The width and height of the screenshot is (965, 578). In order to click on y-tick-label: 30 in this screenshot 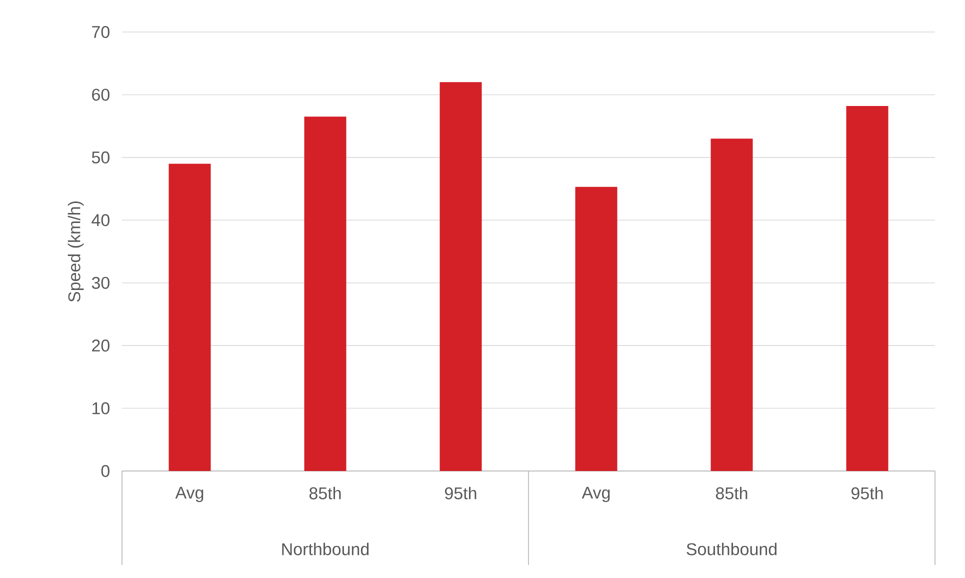, I will do `click(101, 282)`.